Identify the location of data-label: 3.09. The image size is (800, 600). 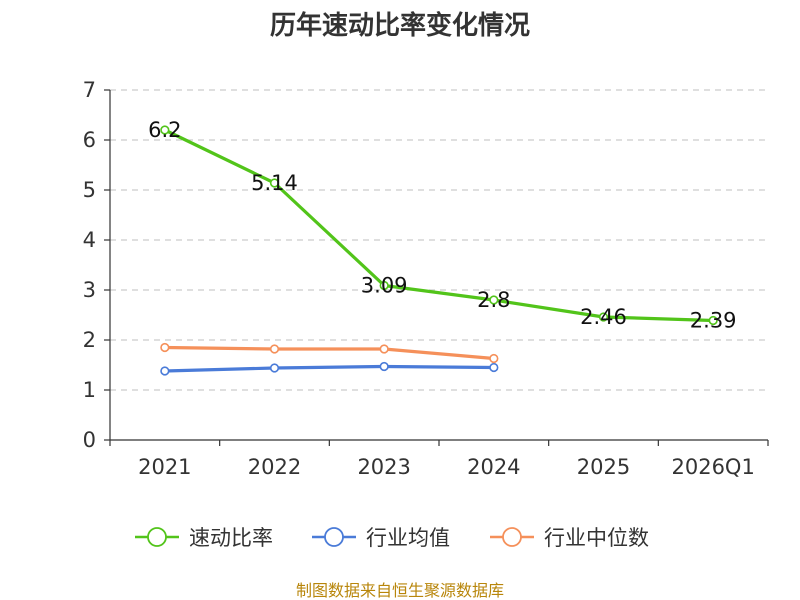
(384, 286).